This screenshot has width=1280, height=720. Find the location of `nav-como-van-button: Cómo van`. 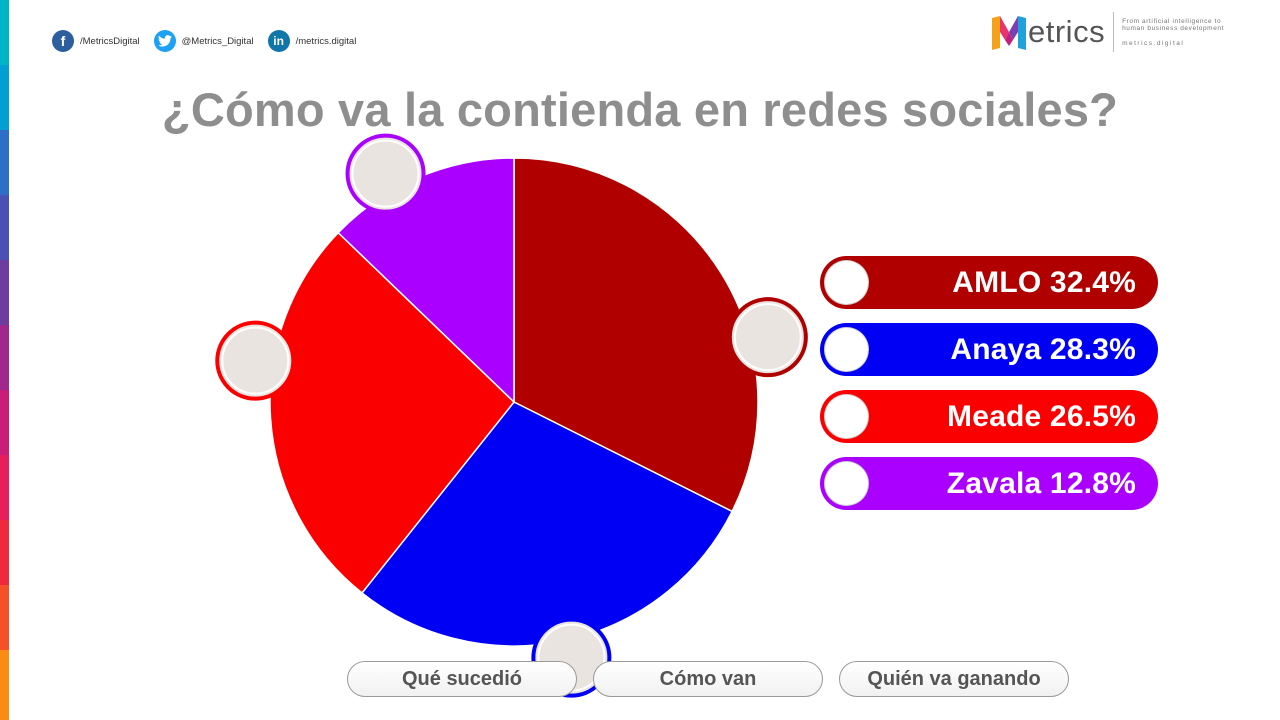

nav-como-van-button: Cómo van is located at coordinates (708, 679).